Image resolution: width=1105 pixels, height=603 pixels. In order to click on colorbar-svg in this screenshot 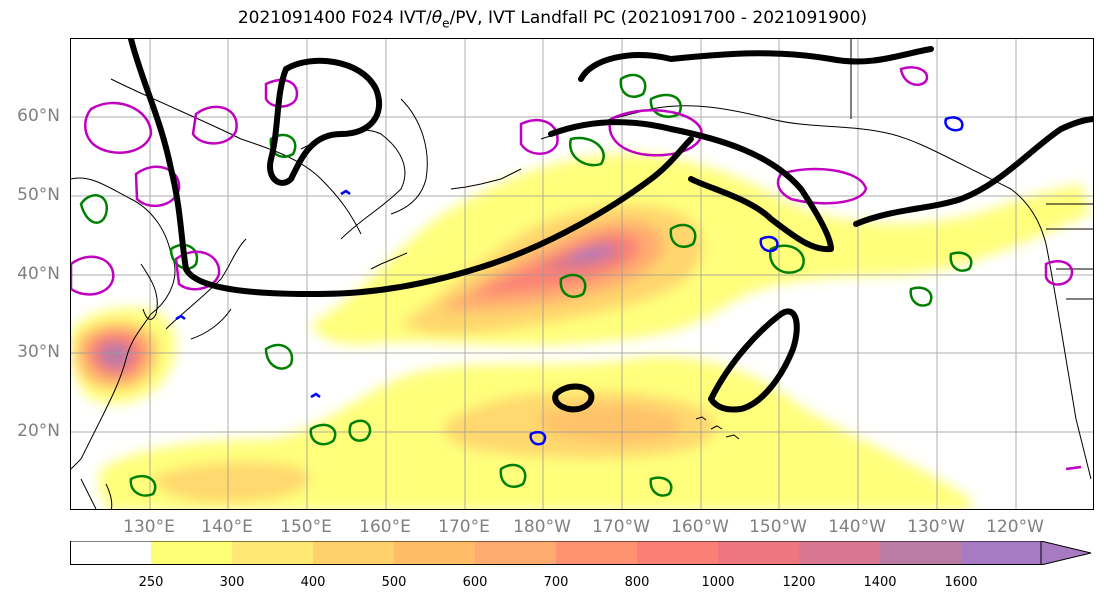, I will do `click(581, 553)`.